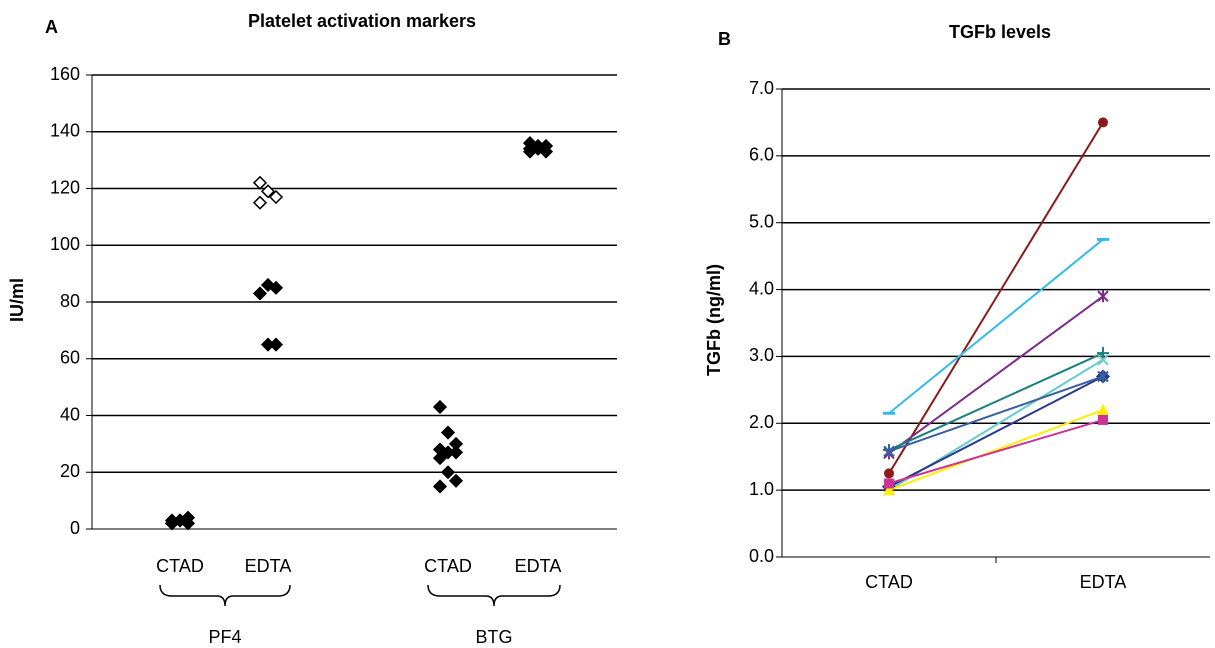 Image resolution: width=1215 pixels, height=648 pixels. Describe the element at coordinates (65, 244) in the screenshot. I see `y-tick-label: 100` at that location.